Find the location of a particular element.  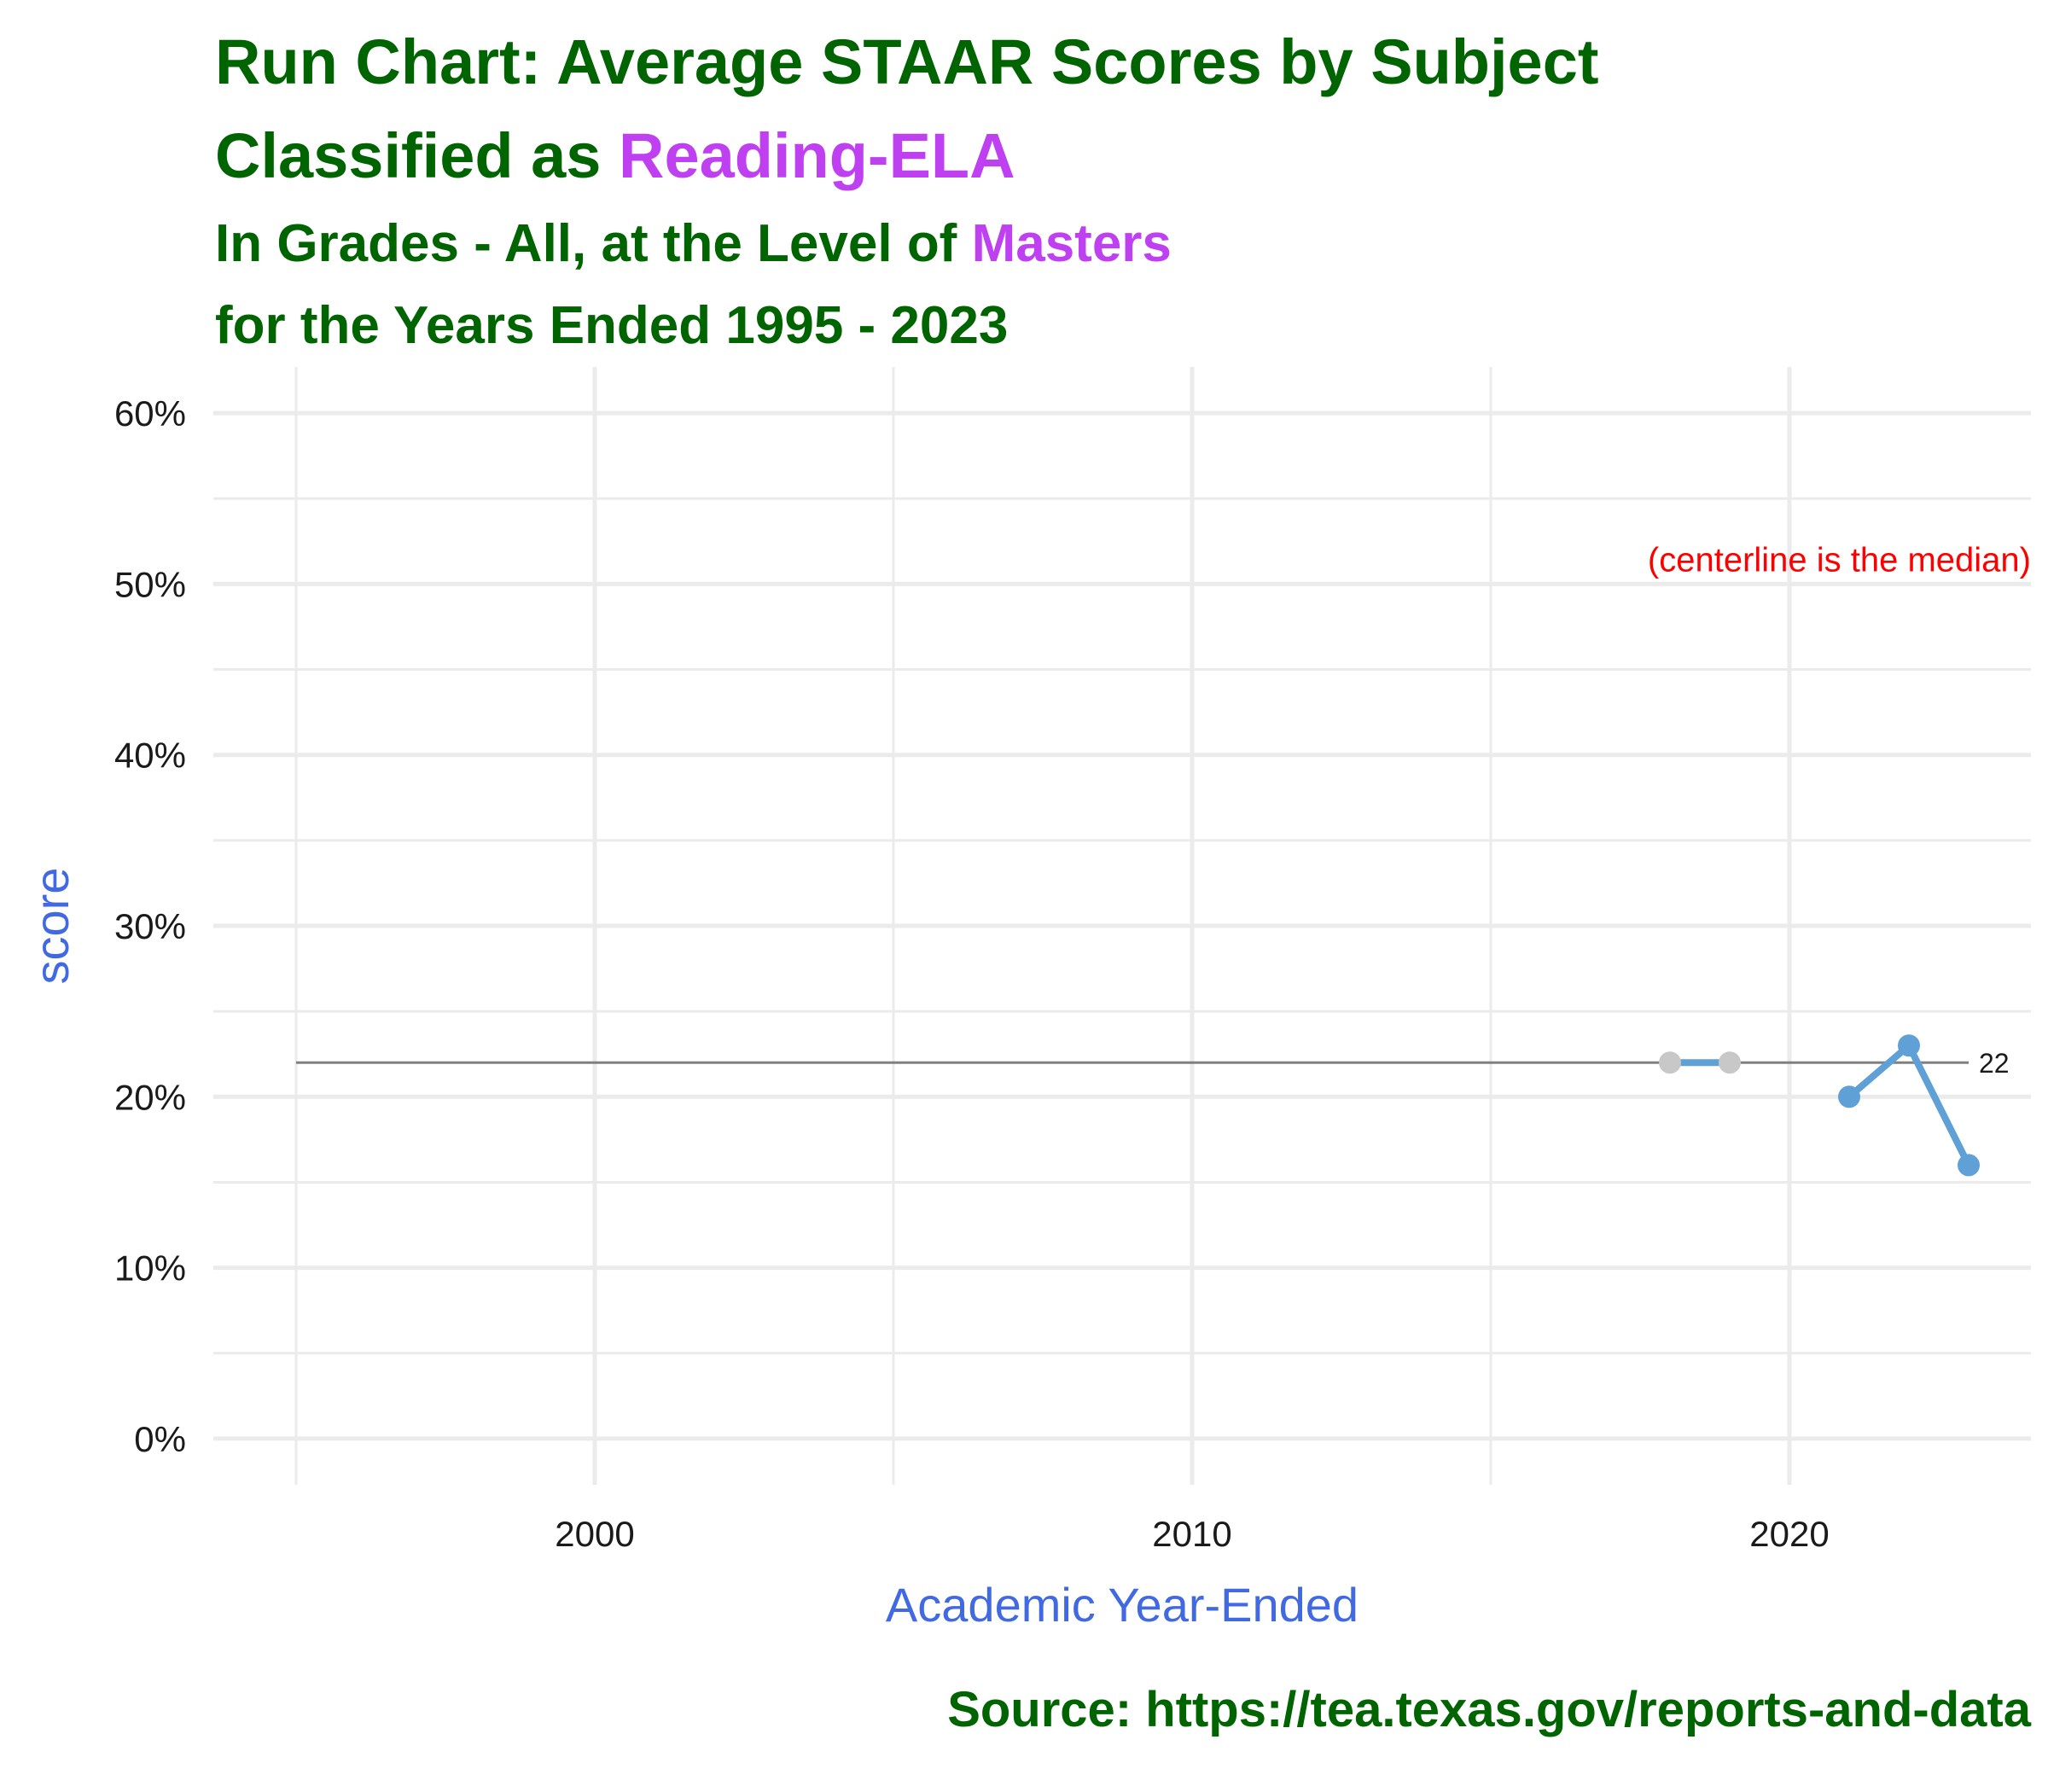

x-tick-label: 2010 is located at coordinates (1191, 1534).